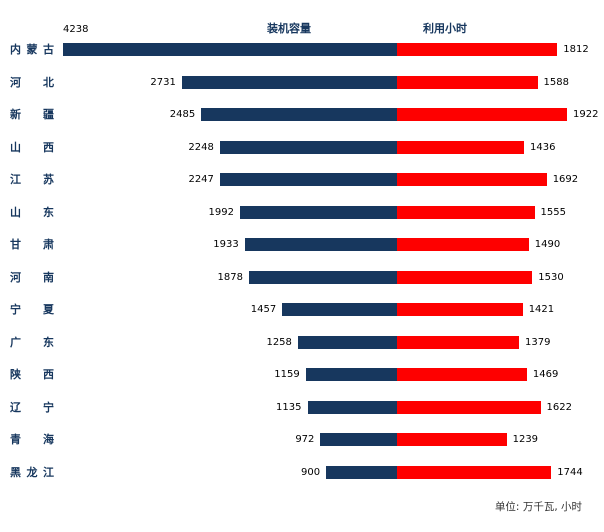 This screenshot has height=532, width=604. Describe the element at coordinates (576, 49) in the screenshot. I see `hours-value: 1812` at that location.